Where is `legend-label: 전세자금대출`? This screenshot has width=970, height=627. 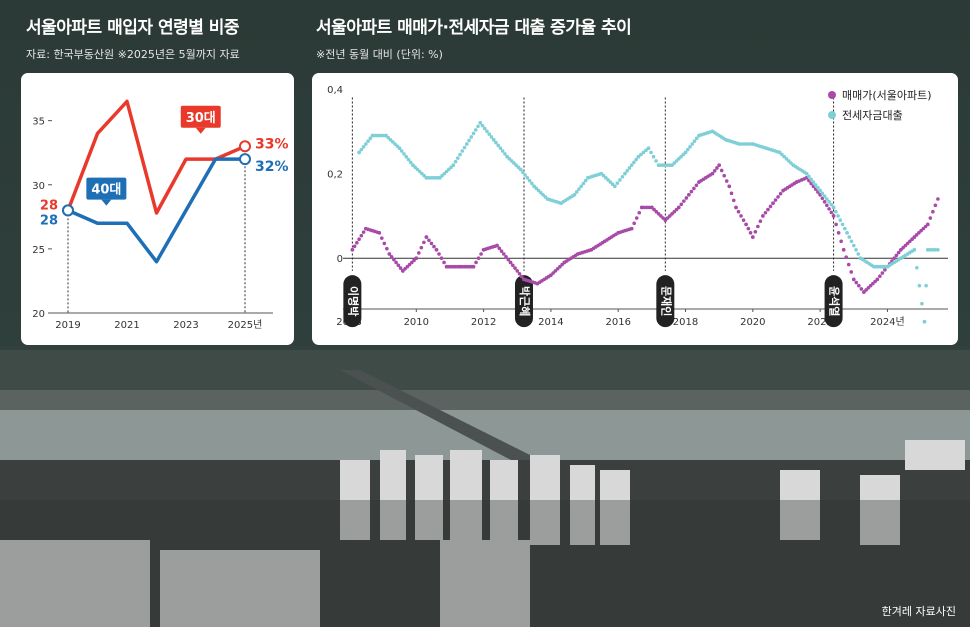
legend-label: 전세자금대출 is located at coordinates (872, 115).